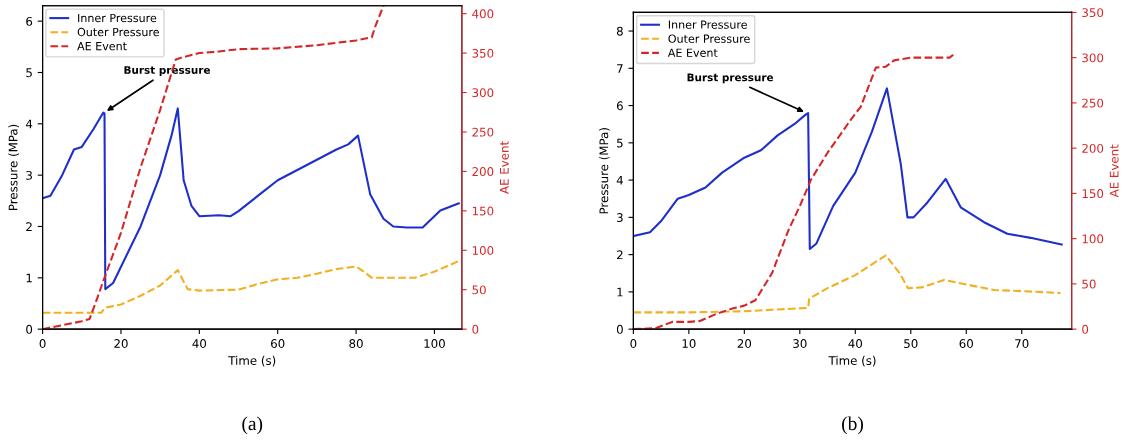  Describe the element at coordinates (800, 344) in the screenshot. I see `x-tick-label: 30` at that location.